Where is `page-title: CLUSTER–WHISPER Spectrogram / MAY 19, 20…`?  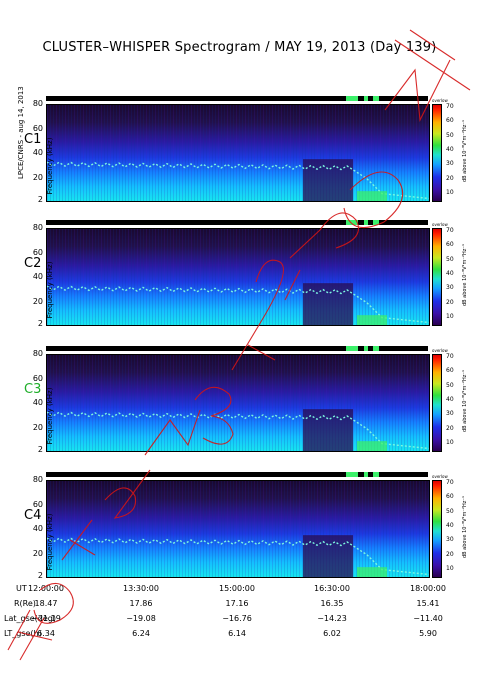 page-title: CLUSTER–WHISPER Spectrogram / MAY 19, 20… is located at coordinates (239, 47).